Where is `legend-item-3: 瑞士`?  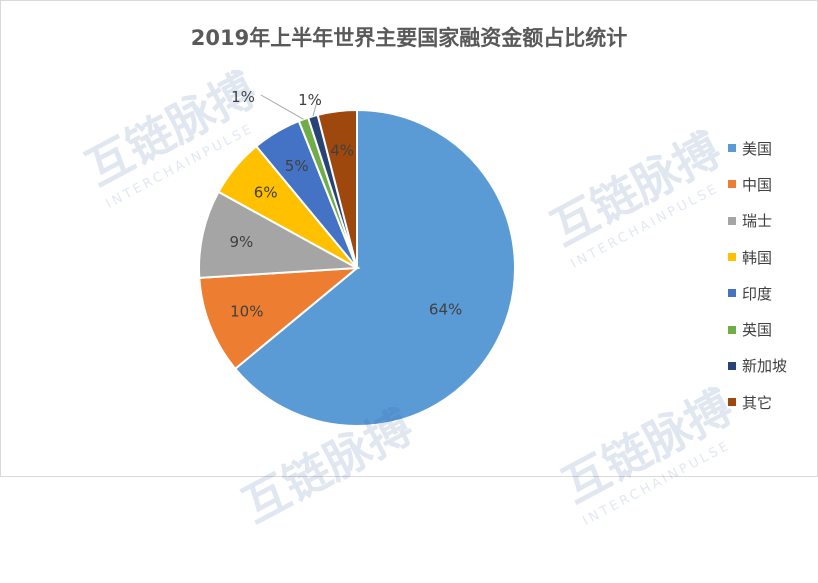
legend-item-3: 瑞士 is located at coordinates (757, 221).